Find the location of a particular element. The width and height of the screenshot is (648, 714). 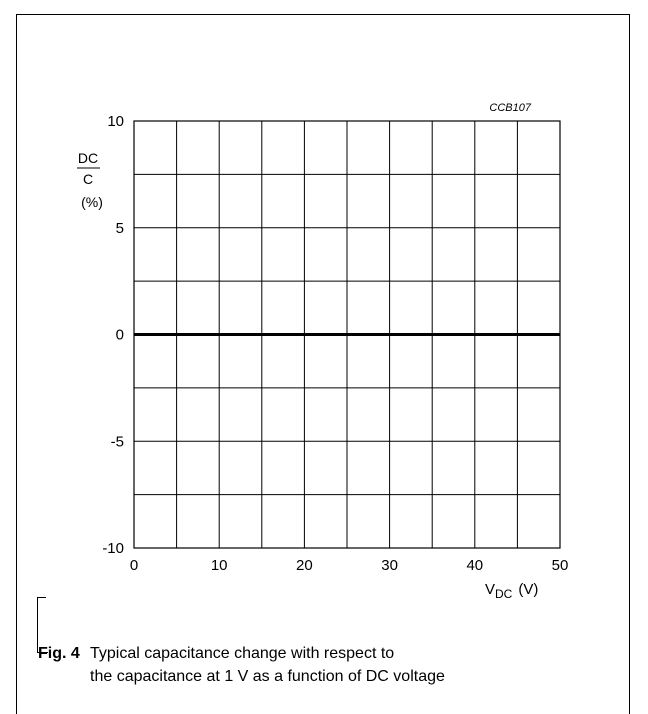

x-axis-label: VDC (V) is located at coordinates (511, 591).